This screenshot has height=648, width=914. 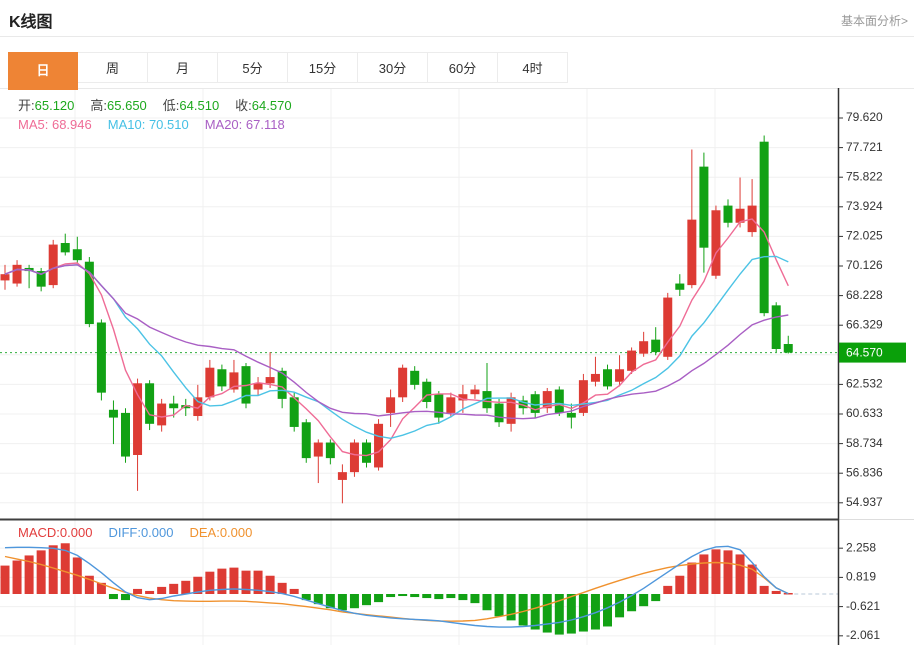 I want to click on tab-周: 周, so click(x=113, y=67).